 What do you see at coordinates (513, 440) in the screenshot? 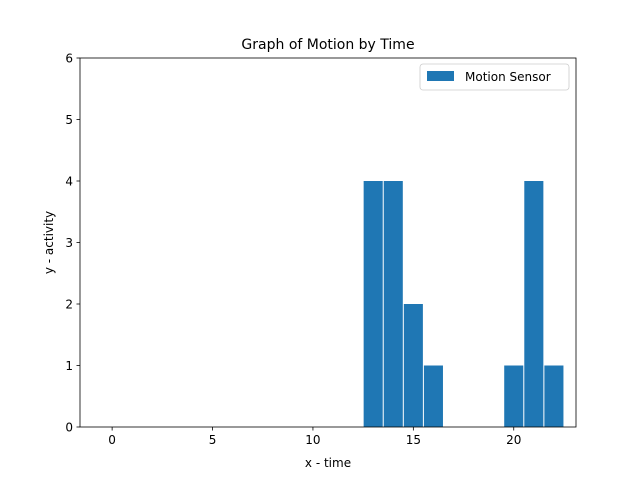
I see `x-tick-label: 20` at bounding box center [513, 440].